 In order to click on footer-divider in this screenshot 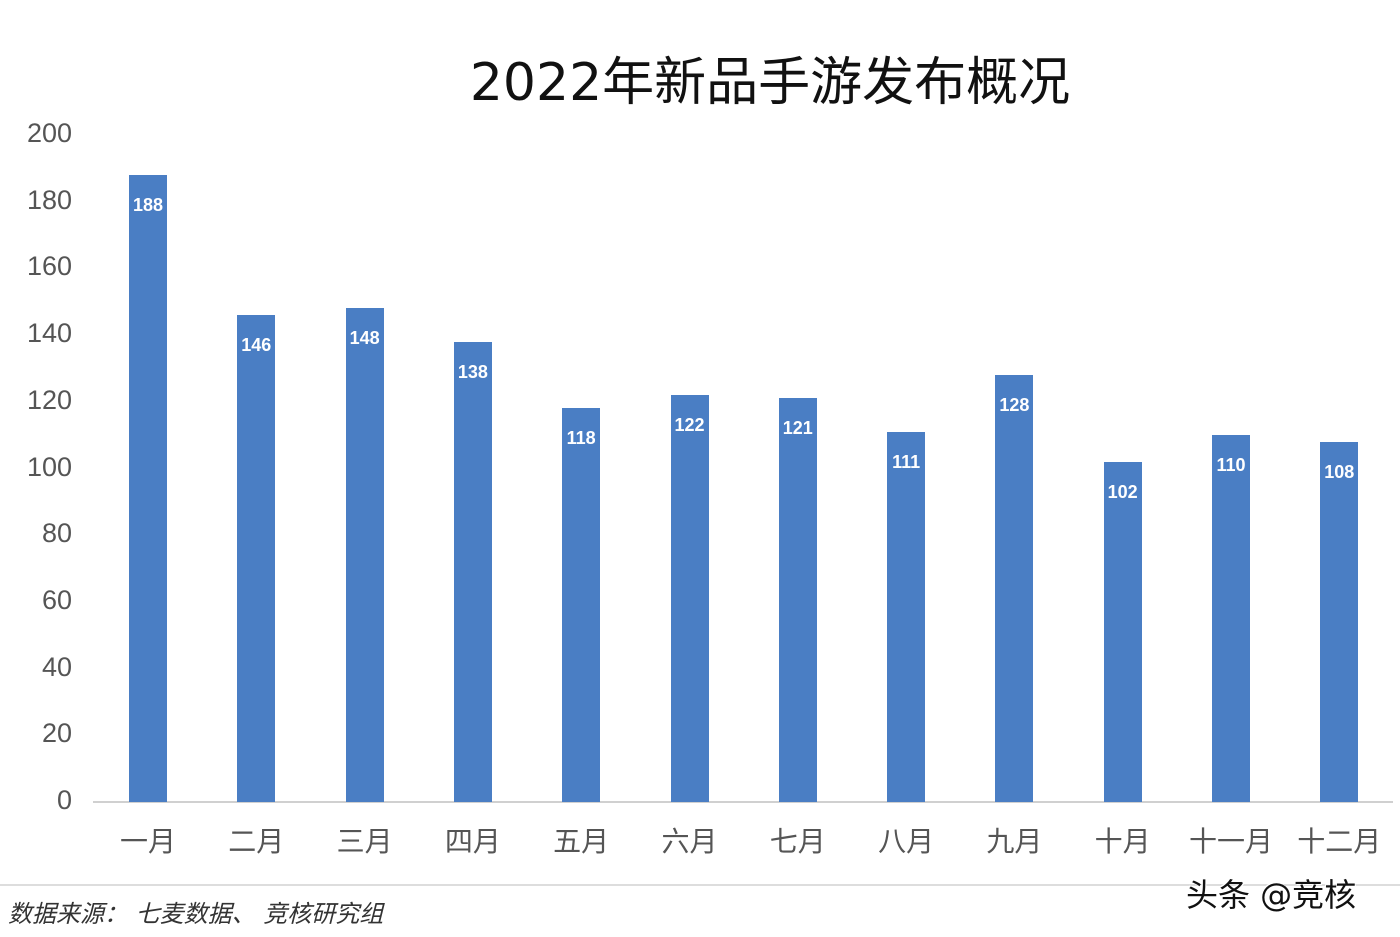, I will do `click(700, 885)`.